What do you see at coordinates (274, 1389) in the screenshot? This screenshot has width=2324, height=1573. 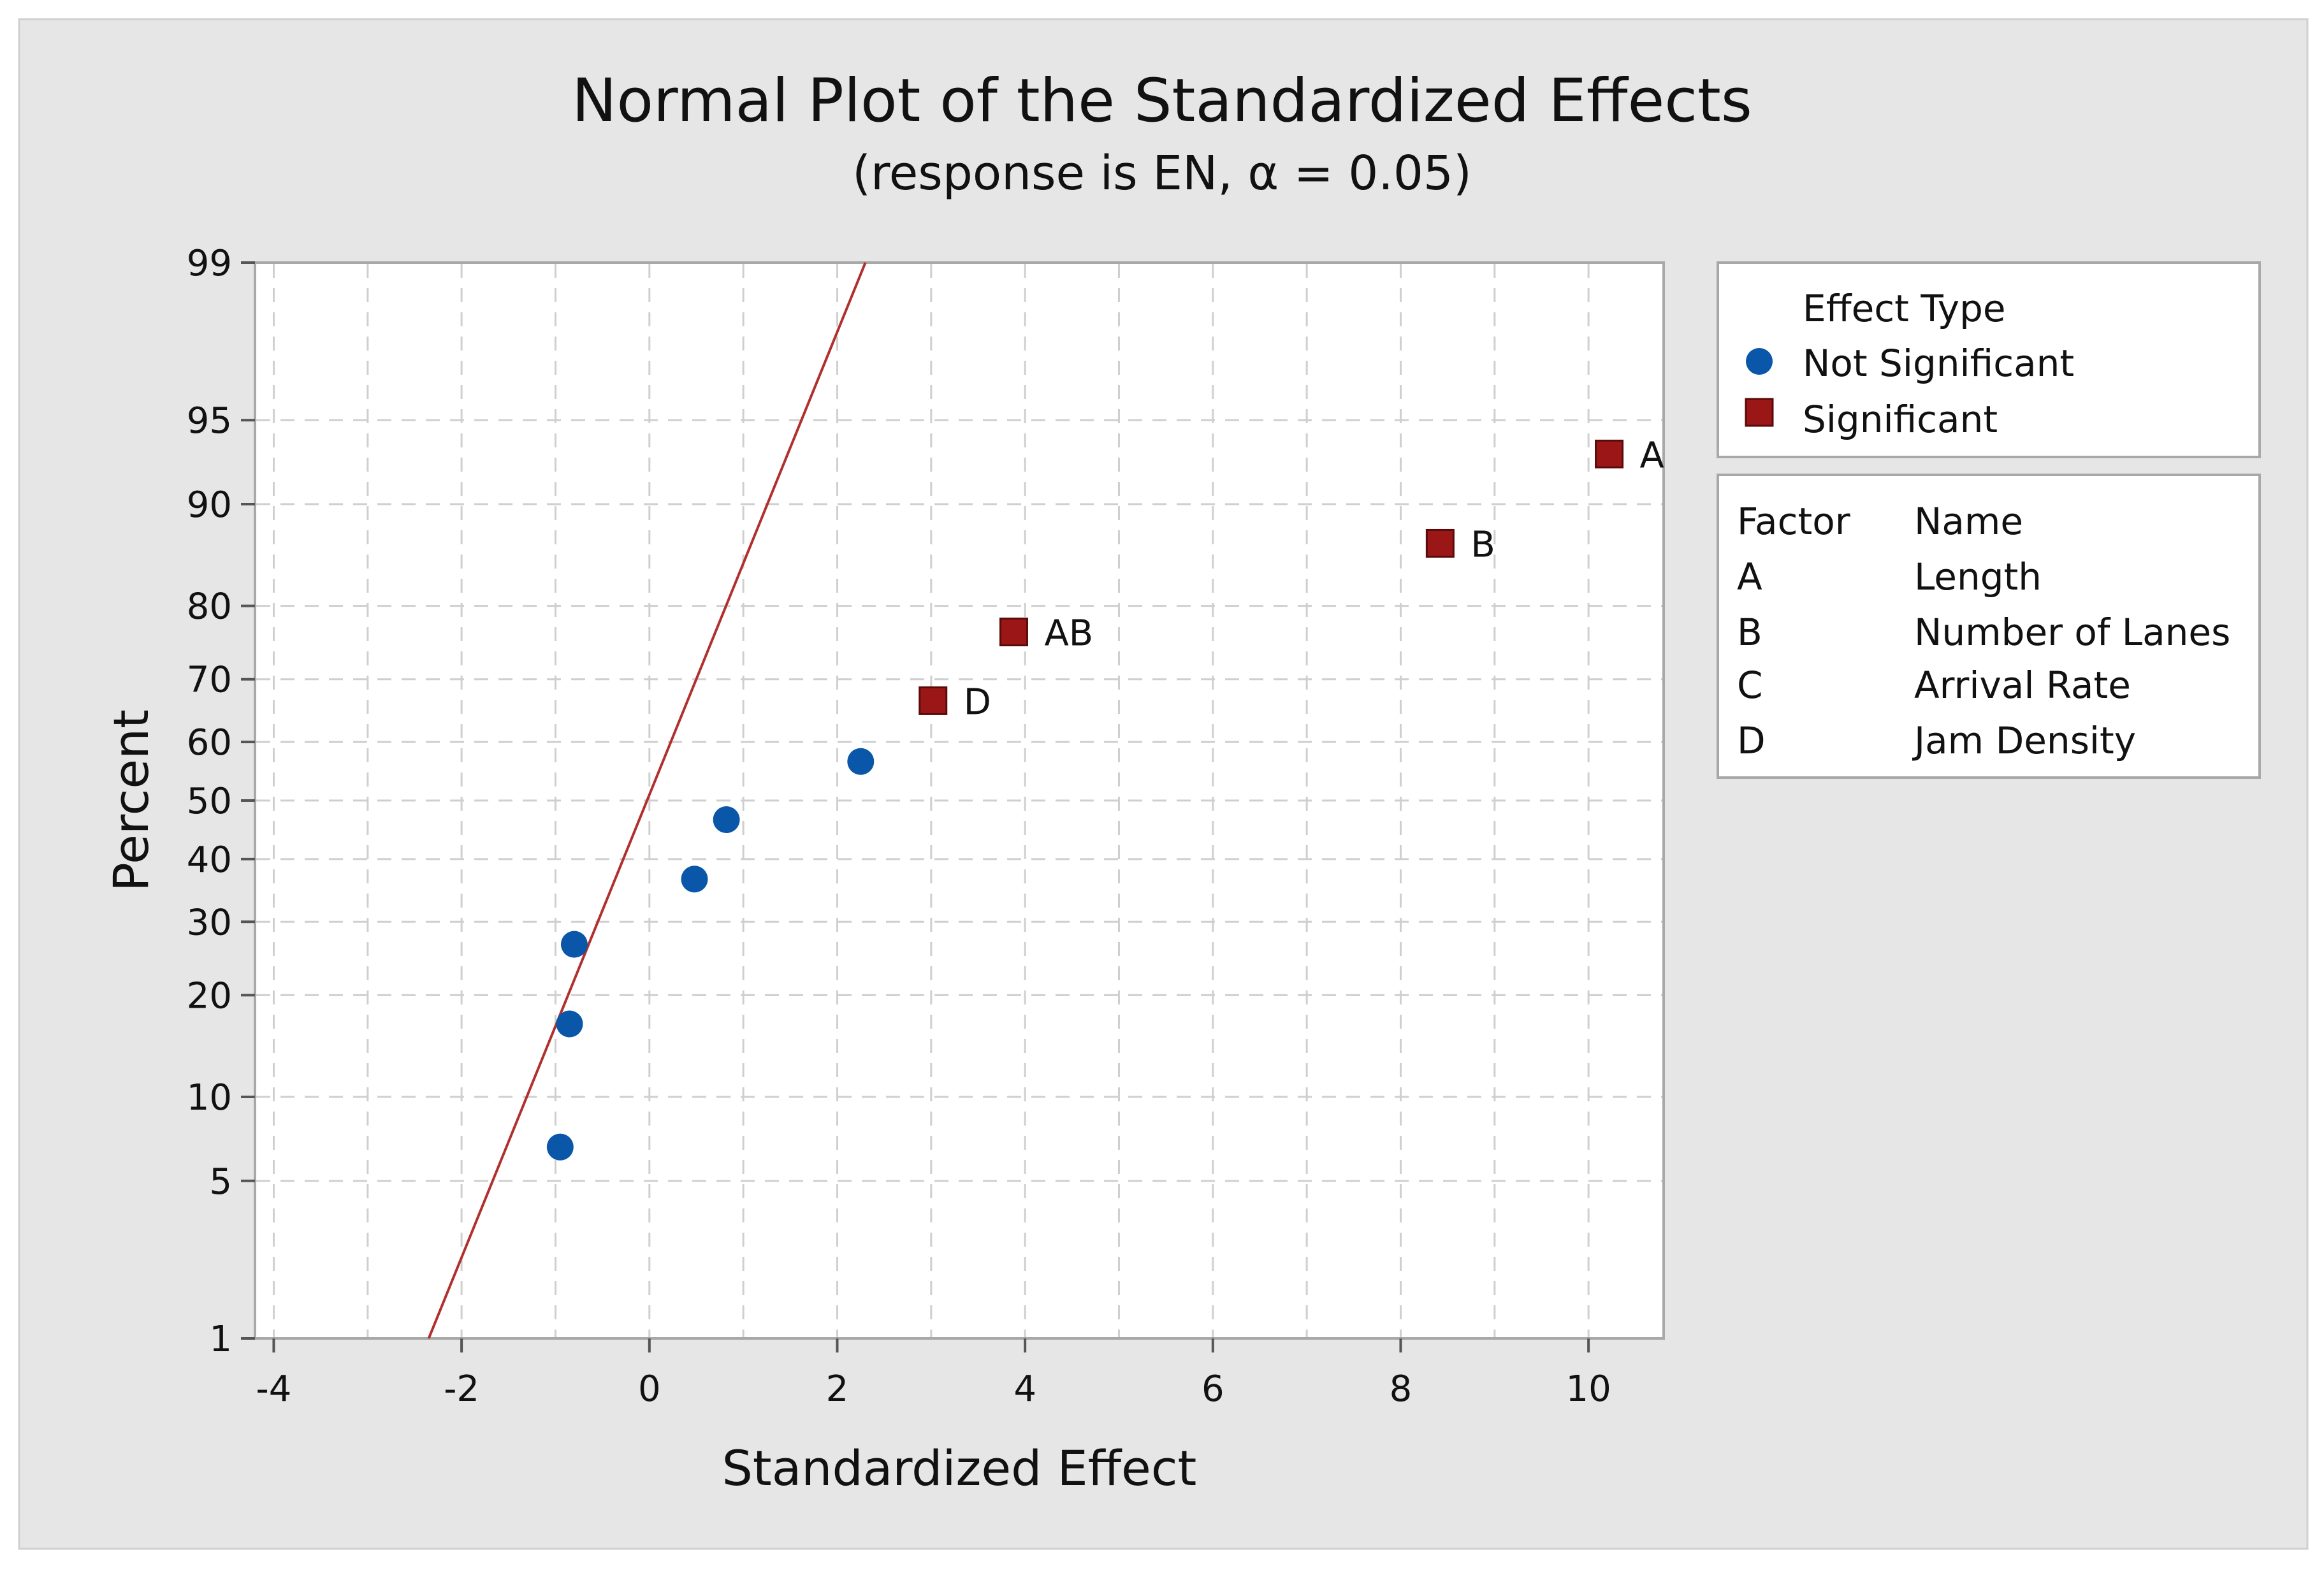 I see `x-tick-label: -4` at bounding box center [274, 1389].